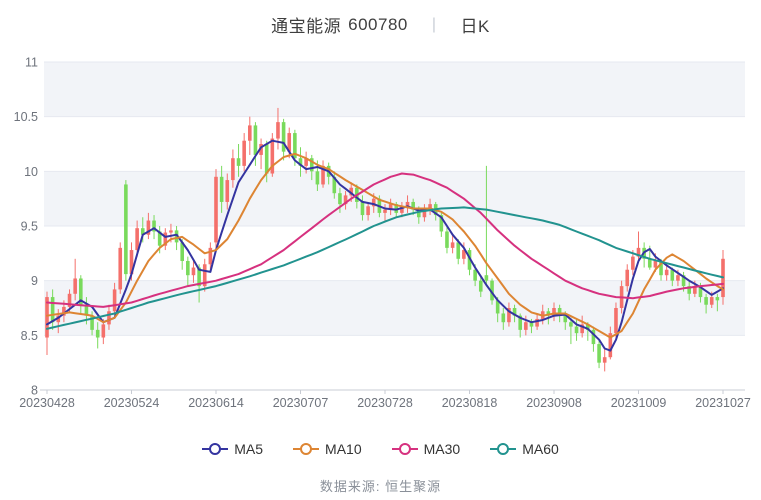 The height and width of the screenshot is (500, 761). I want to click on svg-text: 20230524, so click(132, 403).